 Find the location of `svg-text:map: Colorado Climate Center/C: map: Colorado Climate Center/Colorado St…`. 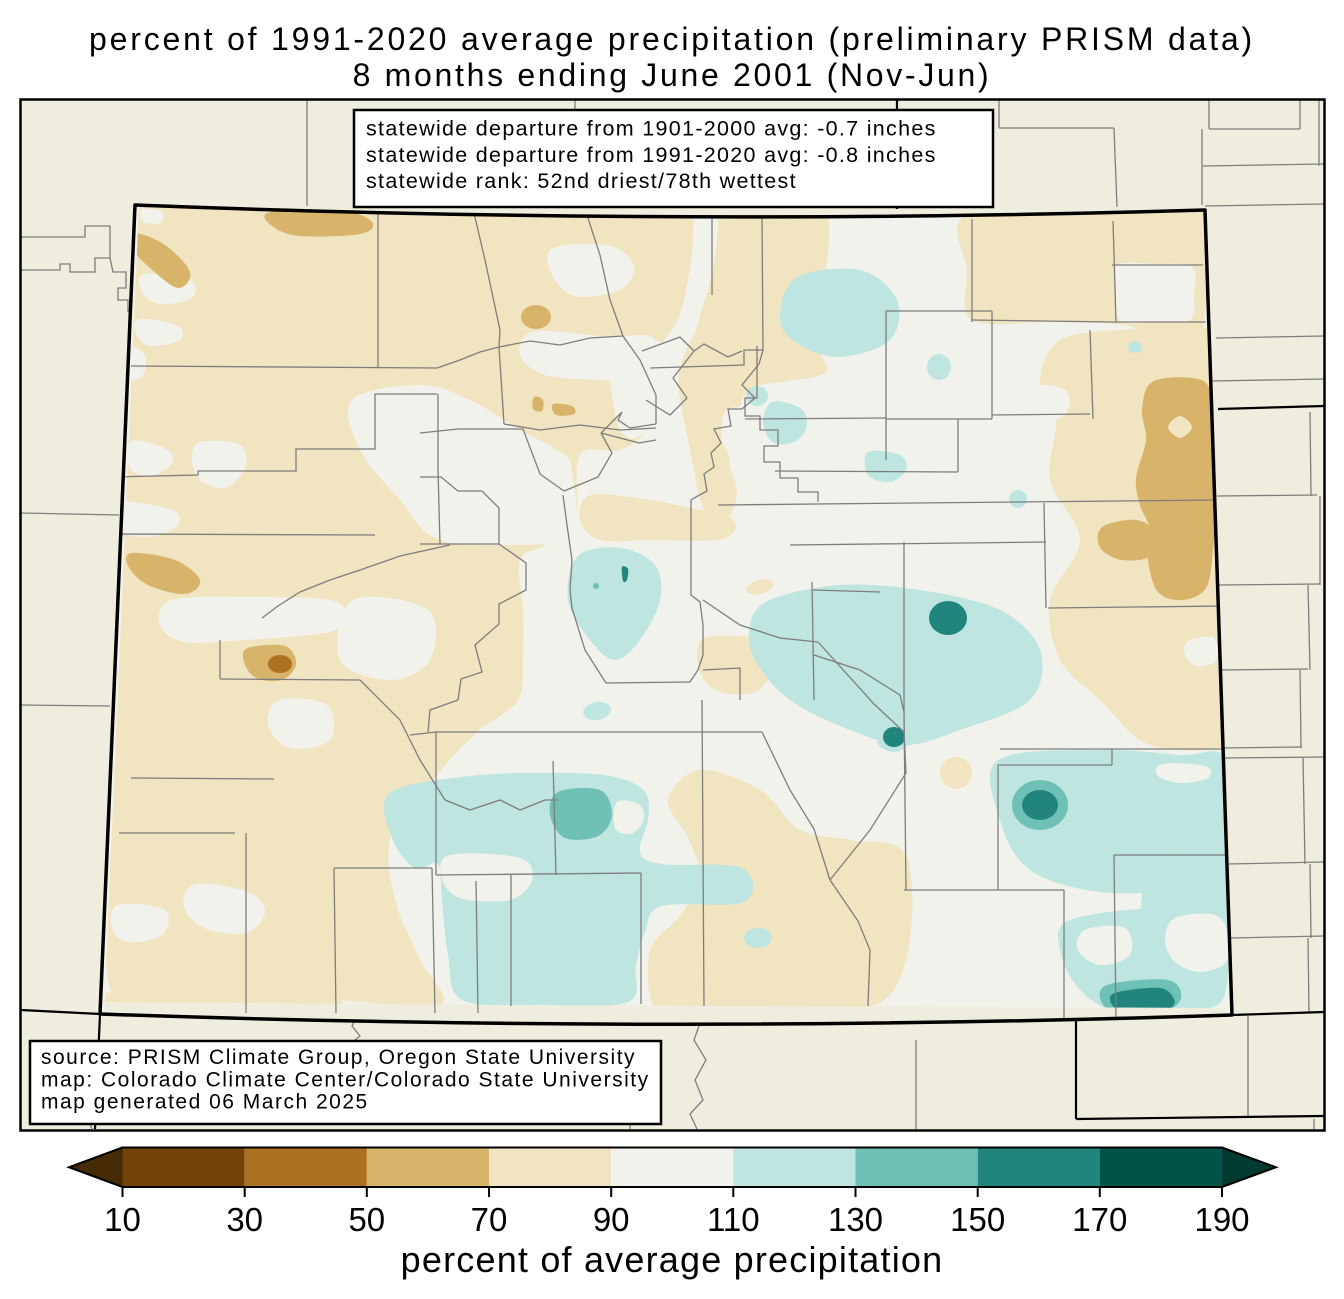

svg-text:map: Colorado Climate Center/C: map: Colorado Climate Center/Colorado St… is located at coordinates (345, 1079).